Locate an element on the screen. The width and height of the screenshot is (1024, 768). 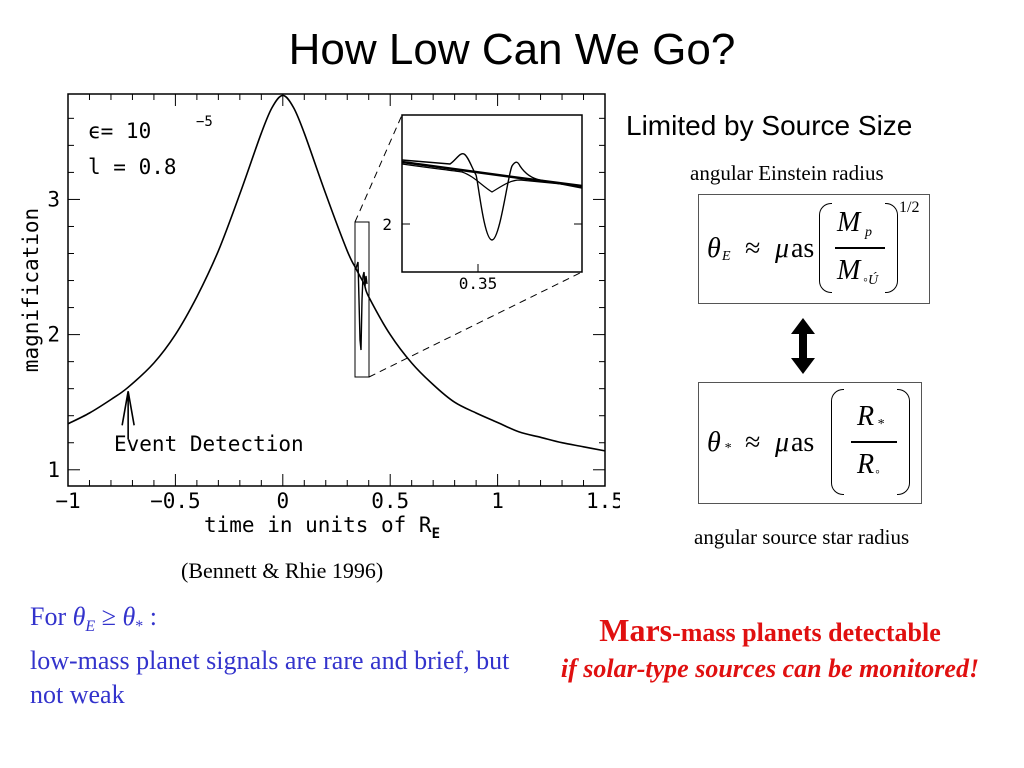
source-radius-formula: θ * ≈ μ as R * R ◦ is located at coordinates (810, 443).